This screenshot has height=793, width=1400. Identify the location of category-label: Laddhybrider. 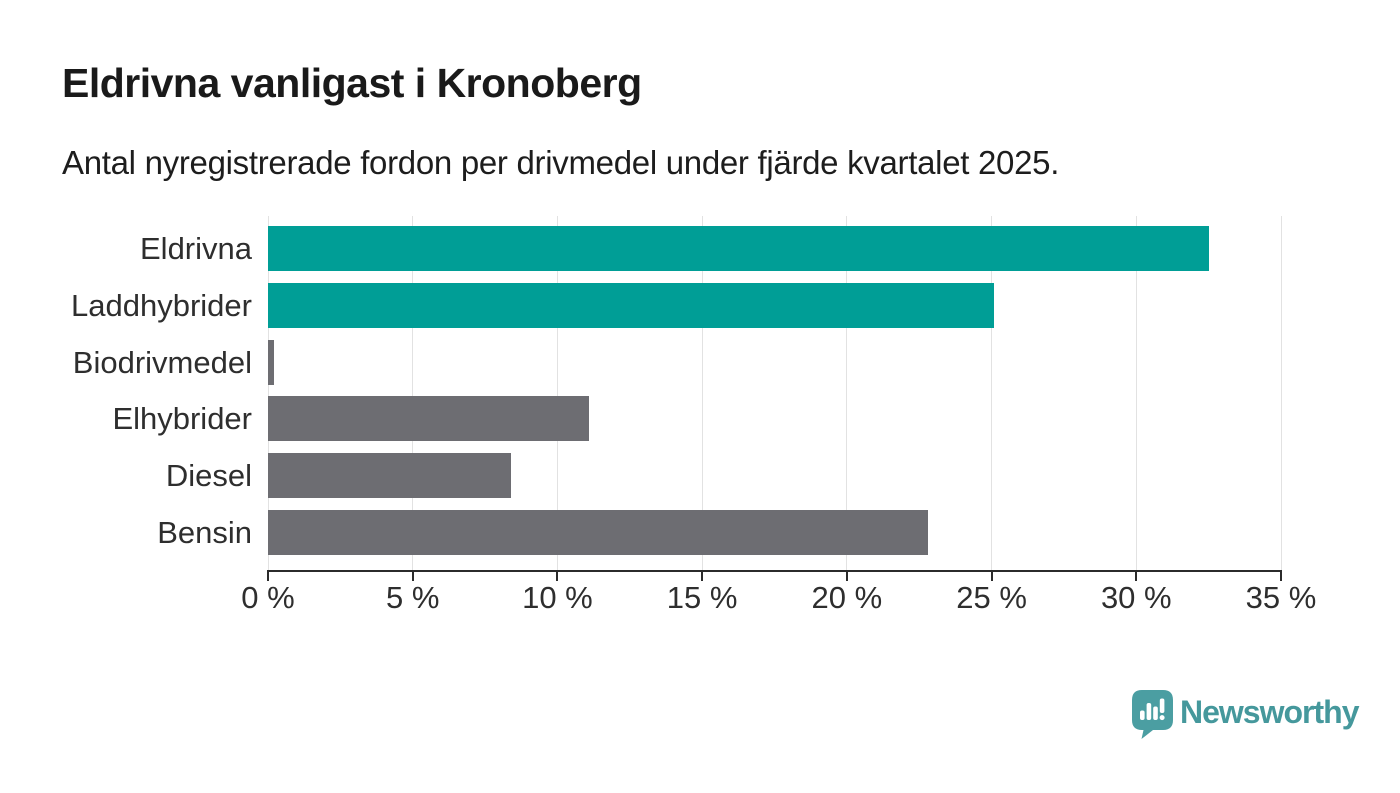
(161, 305).